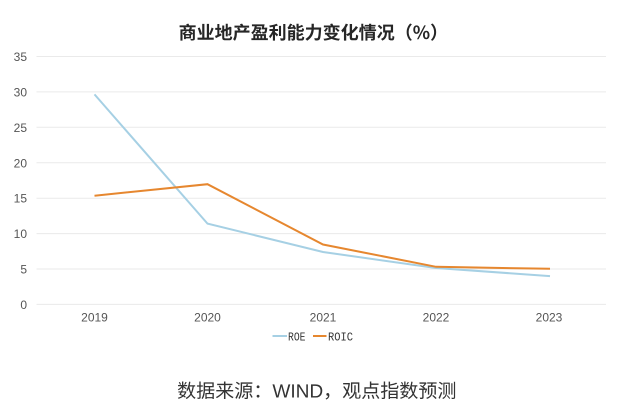 The width and height of the screenshot is (632, 418). I want to click on svg-text: 10, so click(21, 234).